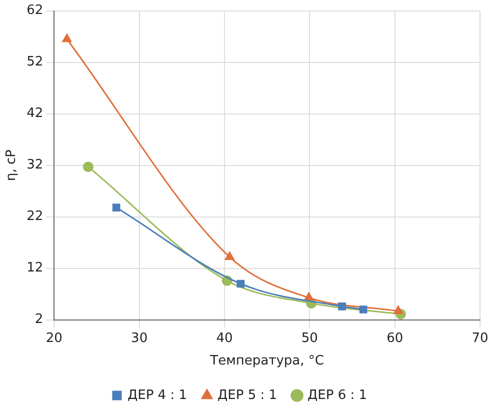 This screenshot has height=412, width=492. Describe the element at coordinates (266, 361) in the screenshot. I see `x-axis-title: Температура, °C` at that location.